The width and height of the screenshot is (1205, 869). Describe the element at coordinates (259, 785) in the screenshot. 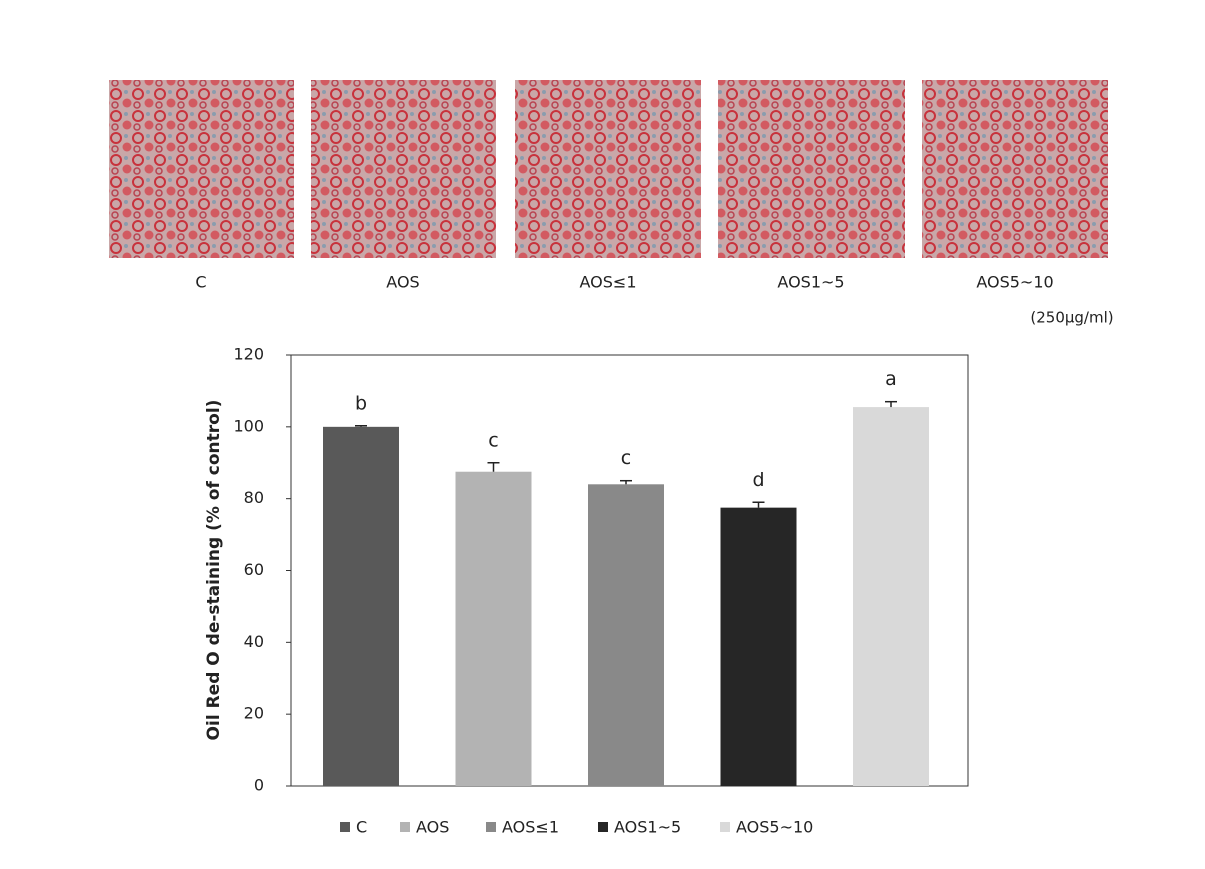

I see `y-tick-label: 0` at that location.